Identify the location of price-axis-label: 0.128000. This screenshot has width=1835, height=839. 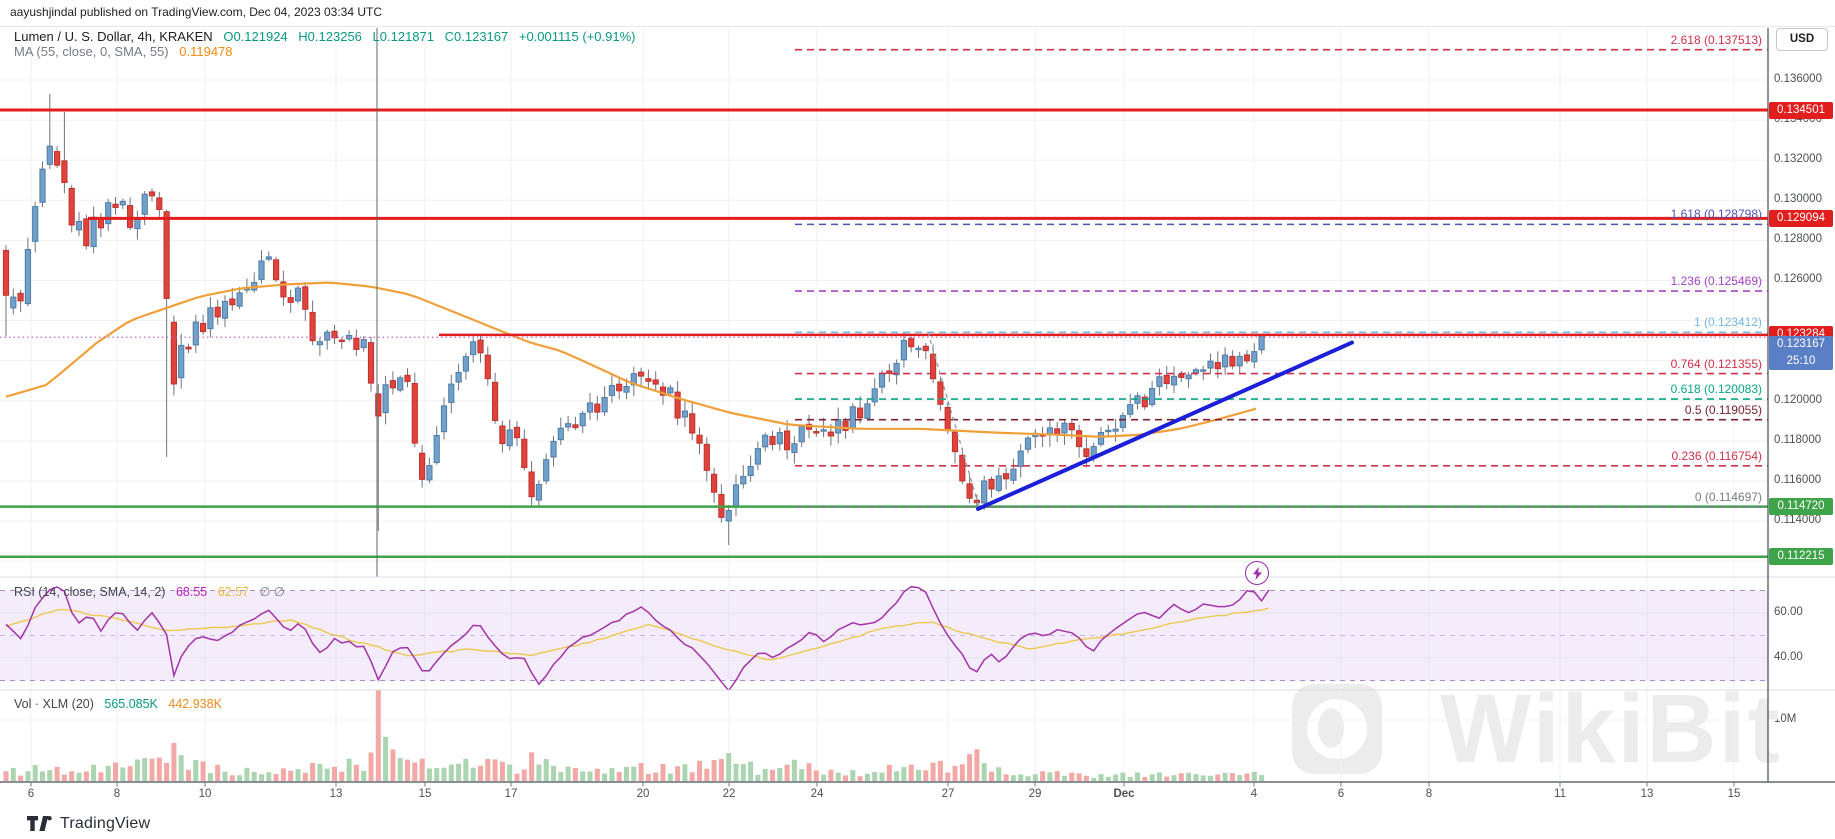
(1798, 239).